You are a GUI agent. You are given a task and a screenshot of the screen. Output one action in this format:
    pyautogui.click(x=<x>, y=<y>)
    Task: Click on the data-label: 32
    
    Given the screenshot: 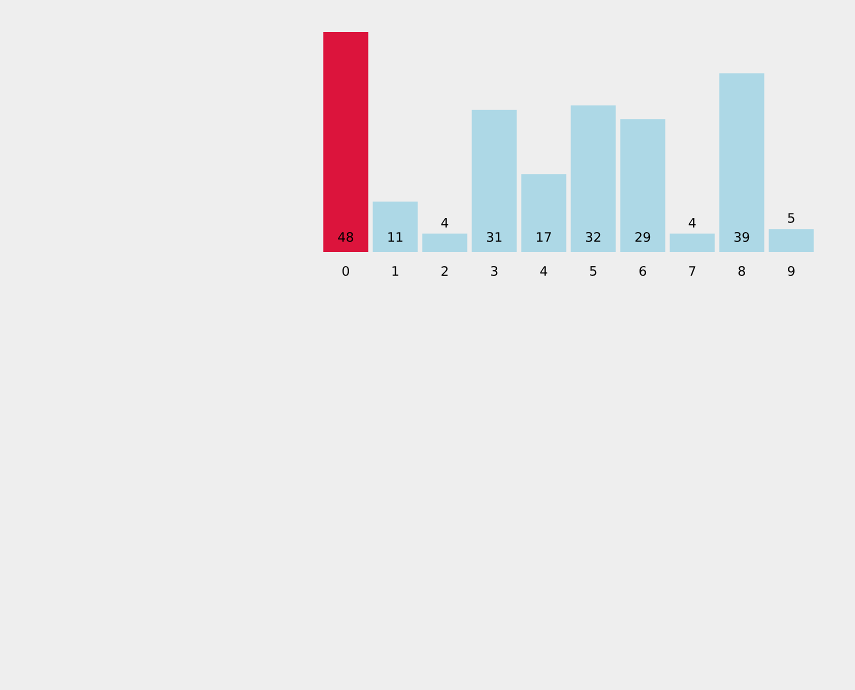 What is the action you would take?
    pyautogui.click(x=593, y=237)
    